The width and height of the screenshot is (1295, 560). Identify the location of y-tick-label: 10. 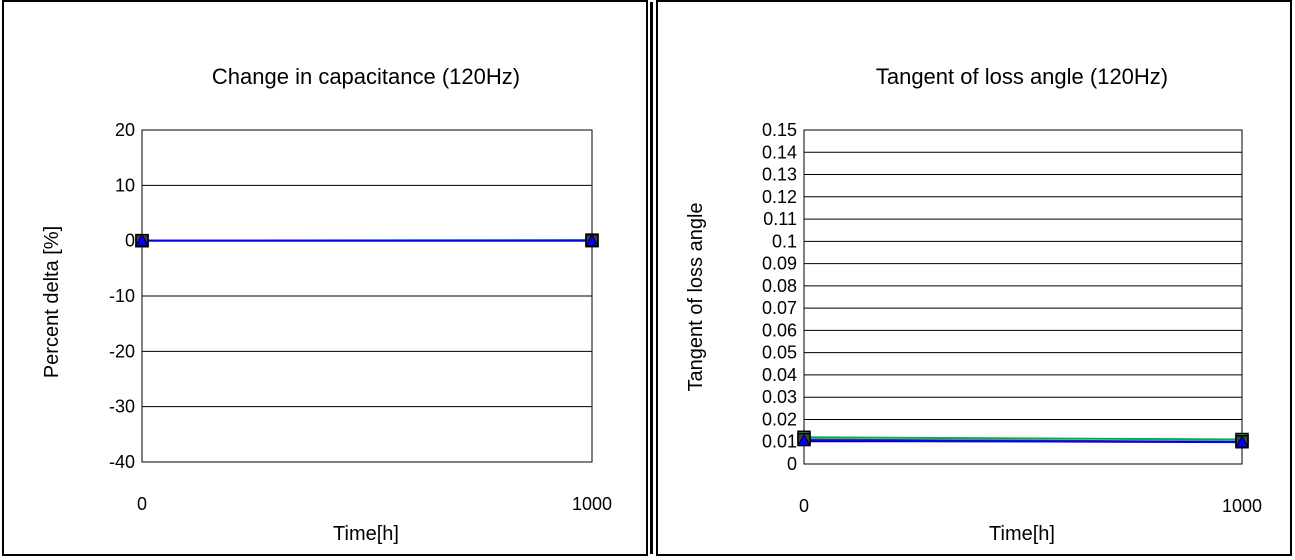
(125, 185).